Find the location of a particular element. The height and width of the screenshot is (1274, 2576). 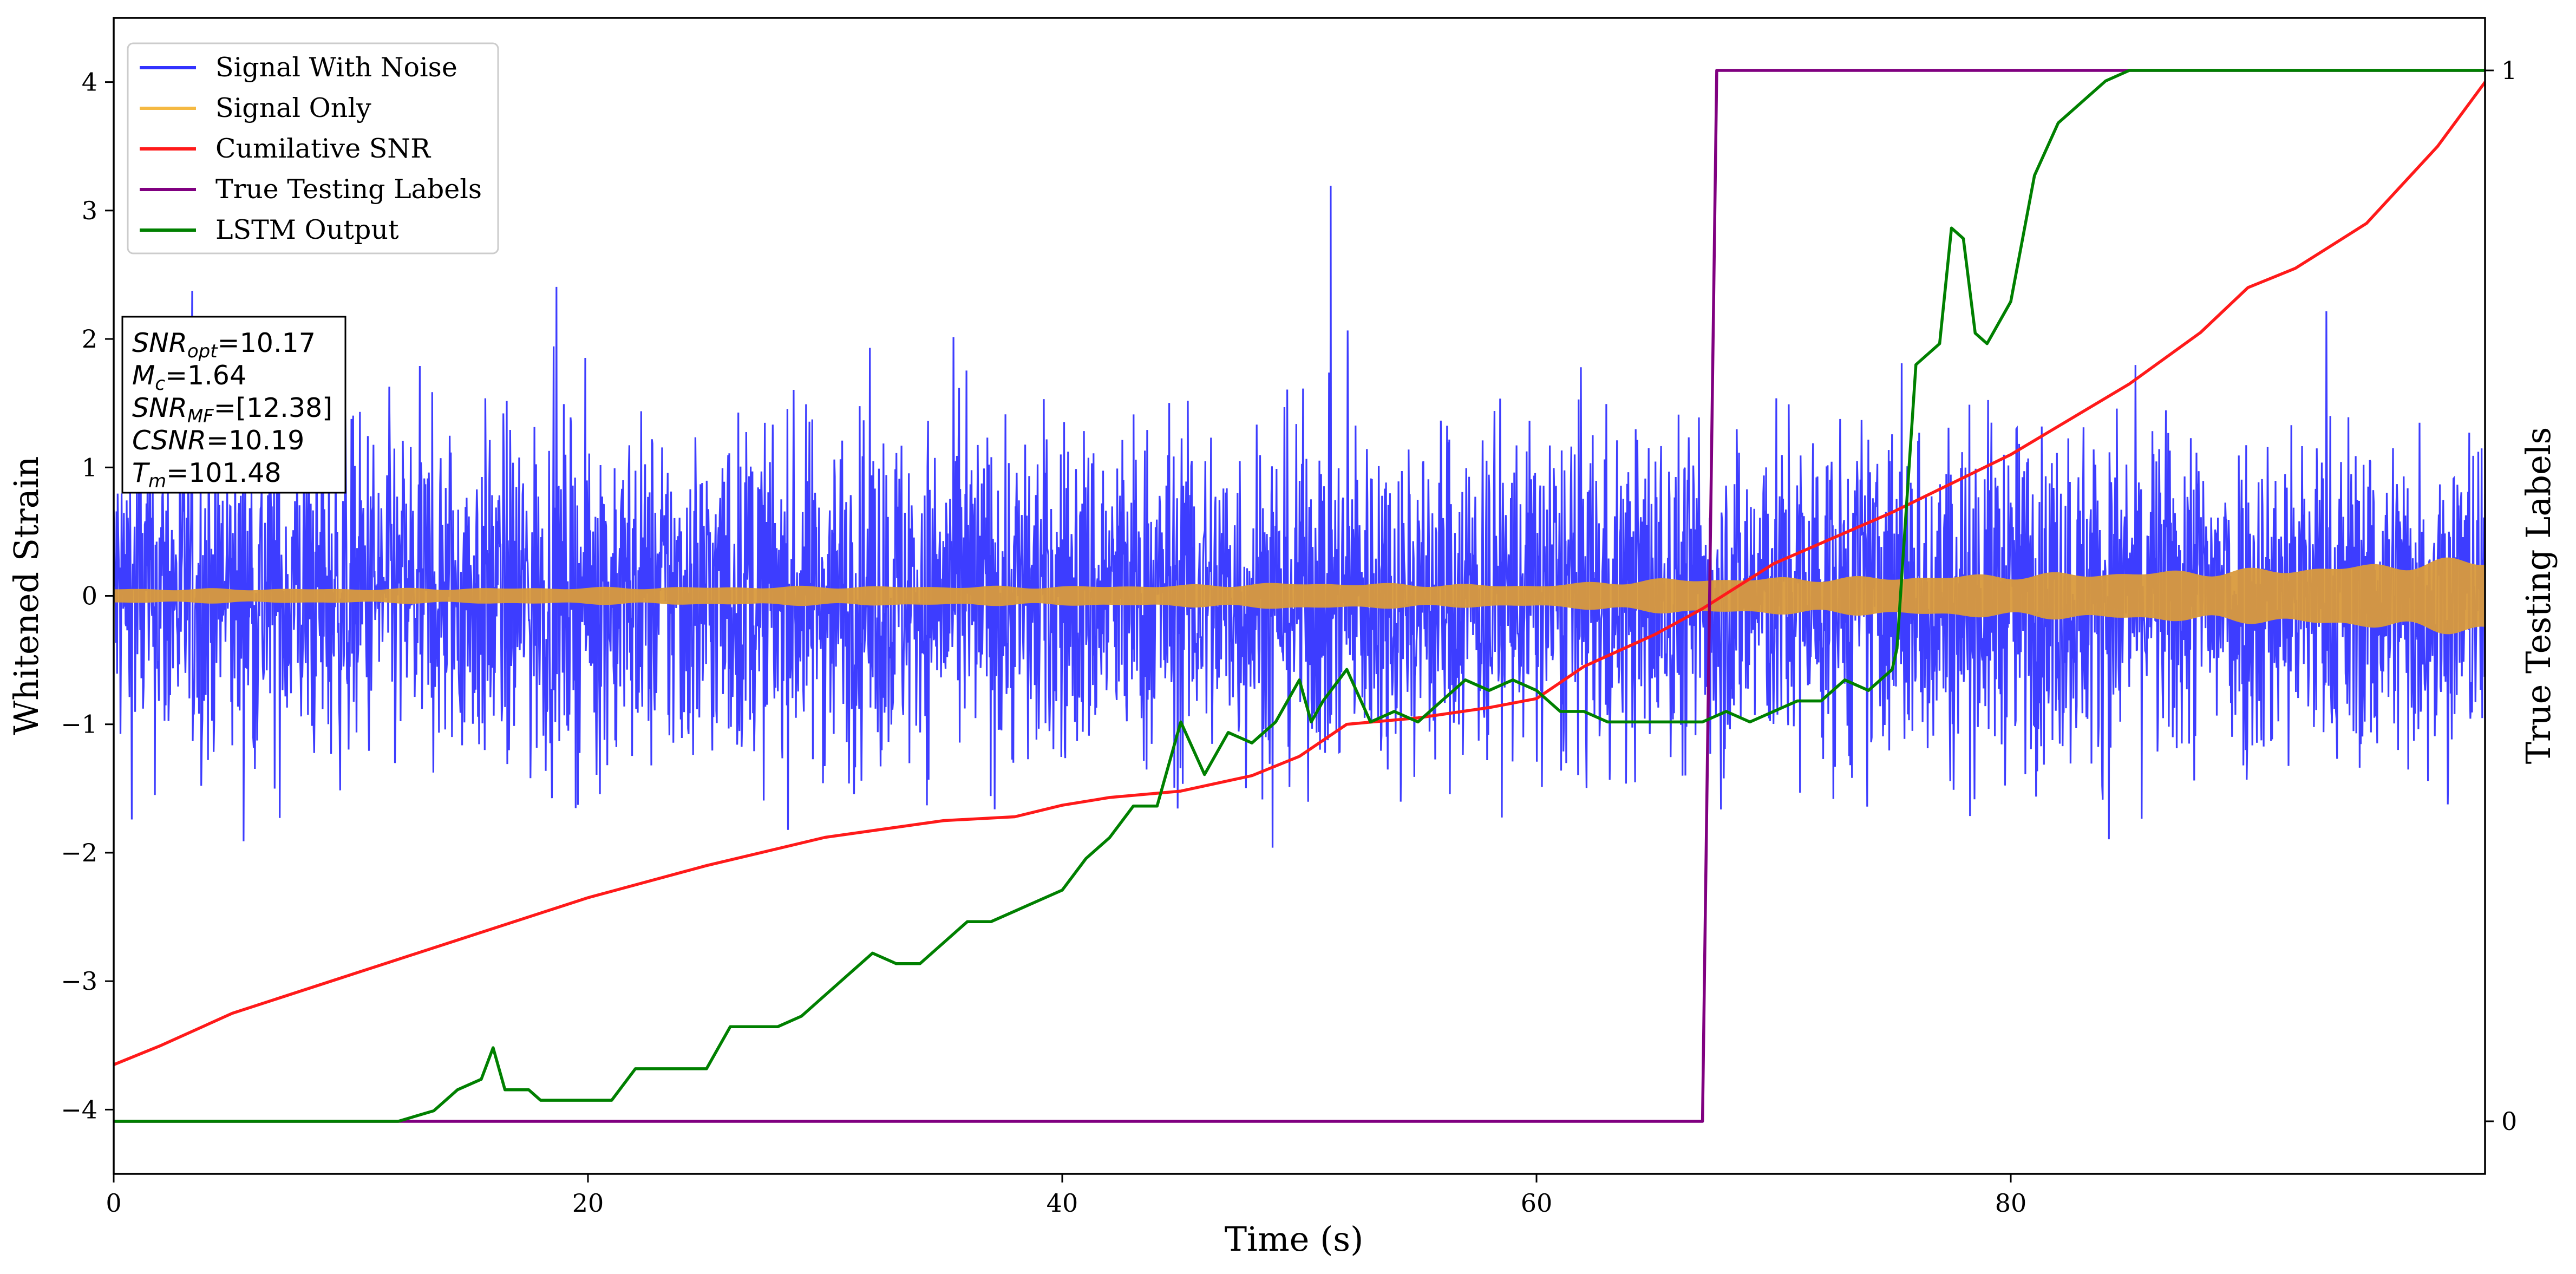

info-line: Mc=1.64 is located at coordinates (189, 377).